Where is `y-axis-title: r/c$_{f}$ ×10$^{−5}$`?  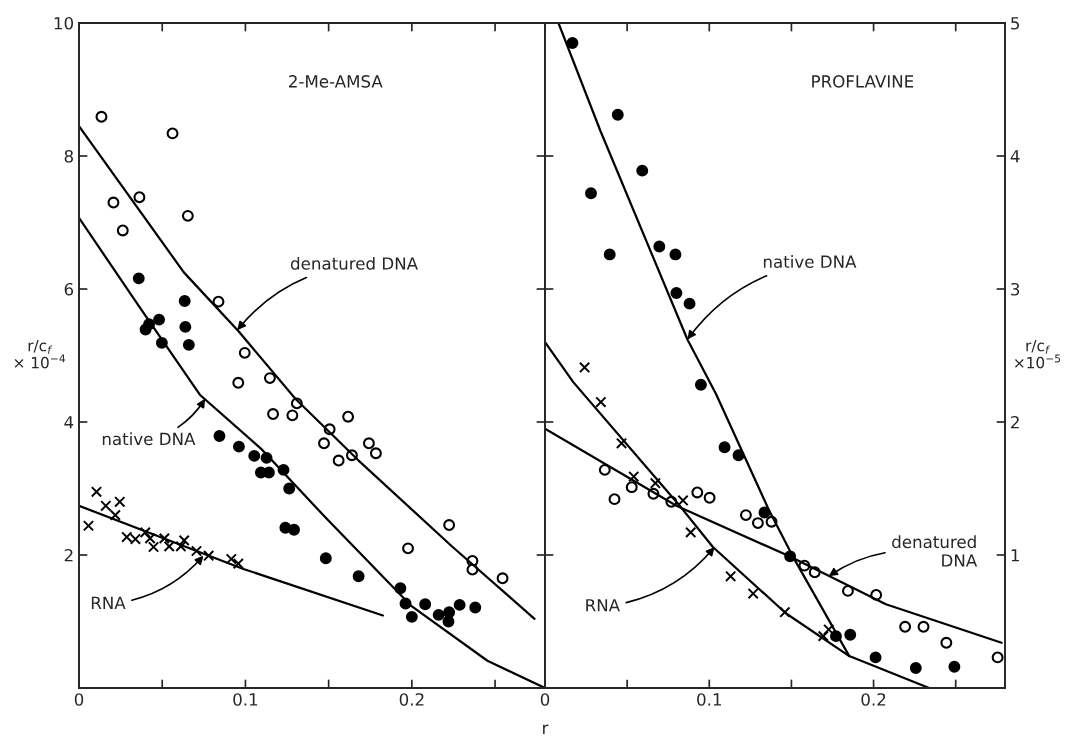 y-axis-title: r/c$_{f}$ ×10$^{−5}$ is located at coordinates (1038, 354).